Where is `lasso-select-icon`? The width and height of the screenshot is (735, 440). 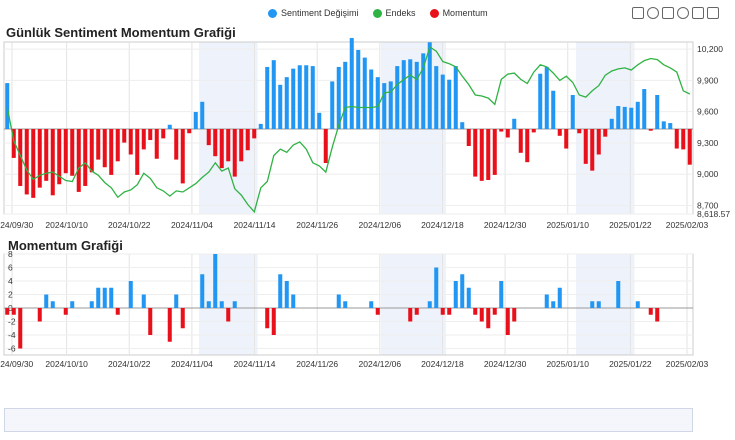 lasso-select-icon is located at coordinates (653, 13).